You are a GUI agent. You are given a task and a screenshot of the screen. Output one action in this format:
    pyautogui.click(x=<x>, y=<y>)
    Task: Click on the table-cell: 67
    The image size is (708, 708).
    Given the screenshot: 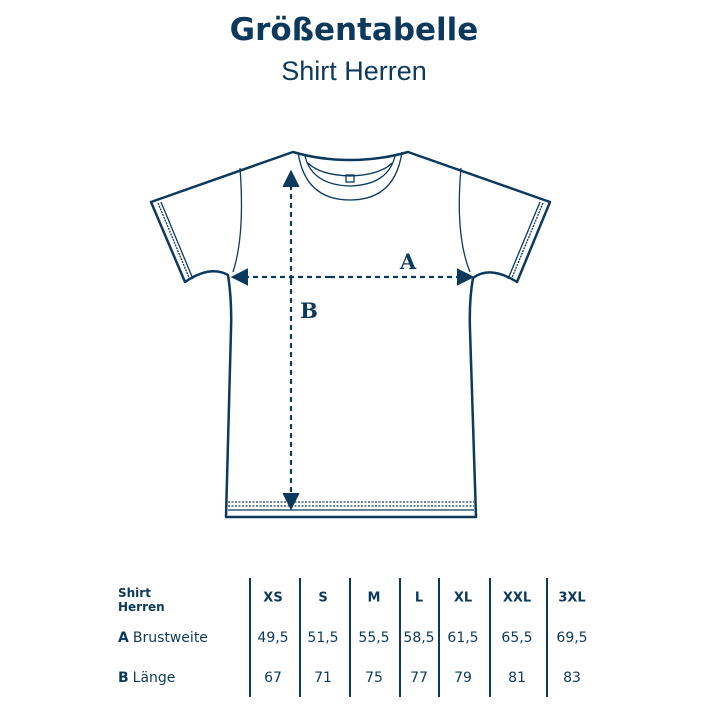 What is the action you would take?
    pyautogui.click(x=273, y=678)
    